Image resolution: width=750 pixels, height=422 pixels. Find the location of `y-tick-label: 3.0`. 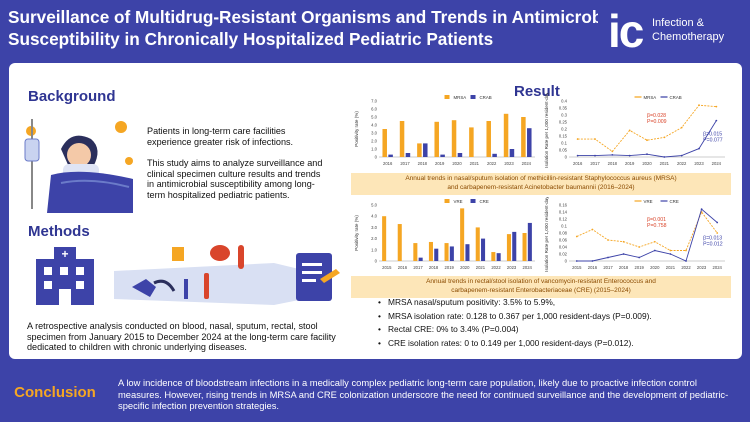

y-tick-label: 3.0 is located at coordinates (374, 133).